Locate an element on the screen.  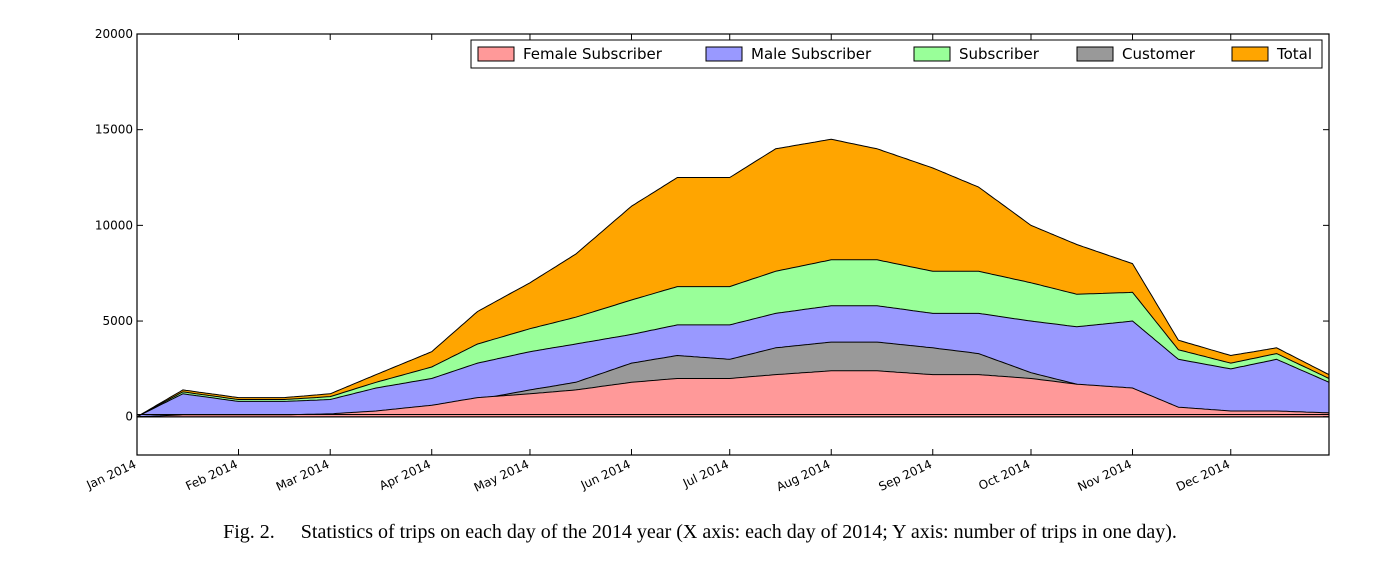
legend-frame is located at coordinates (896, 54).